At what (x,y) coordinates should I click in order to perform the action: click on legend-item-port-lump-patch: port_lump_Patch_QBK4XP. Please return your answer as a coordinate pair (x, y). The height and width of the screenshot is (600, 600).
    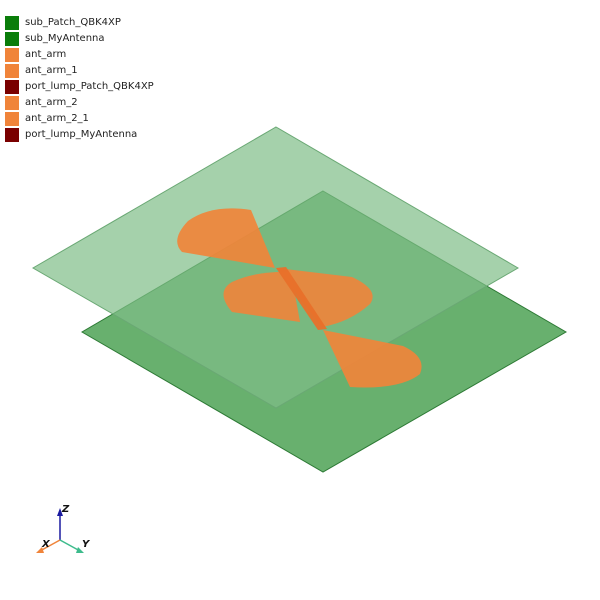
    Looking at the image, I should click on (79, 87).